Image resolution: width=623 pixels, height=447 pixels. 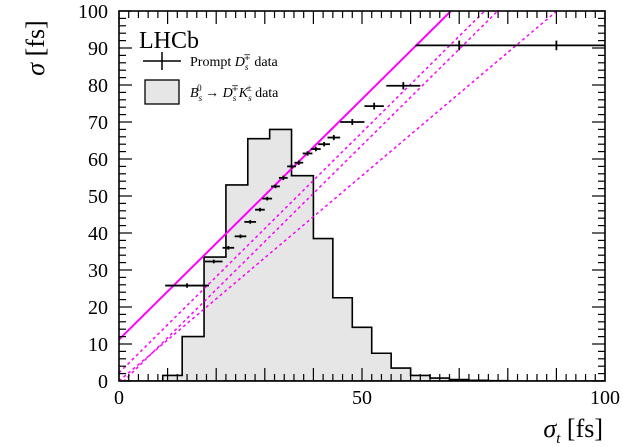 I want to click on x-tick-label: 50, so click(x=362, y=398).